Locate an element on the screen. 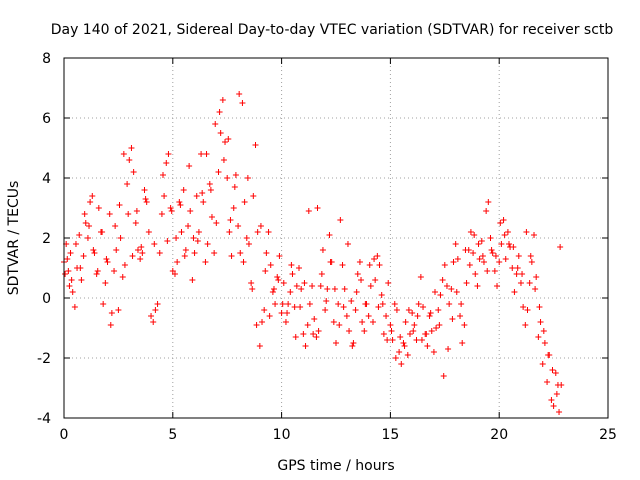  x-tick-label: 20 is located at coordinates (499, 435).